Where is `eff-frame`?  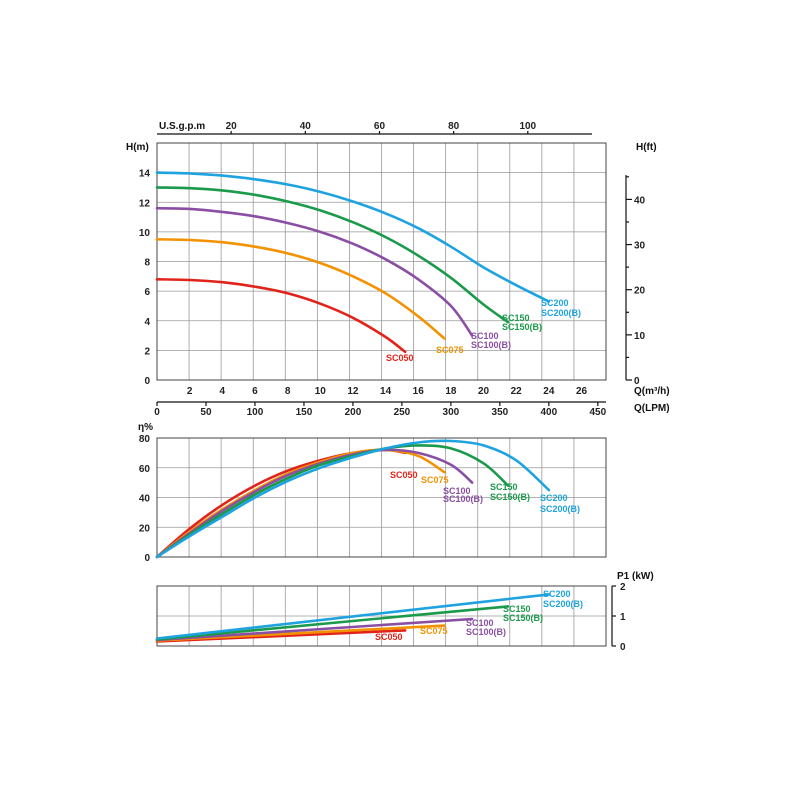
eff-frame is located at coordinates (381, 497).